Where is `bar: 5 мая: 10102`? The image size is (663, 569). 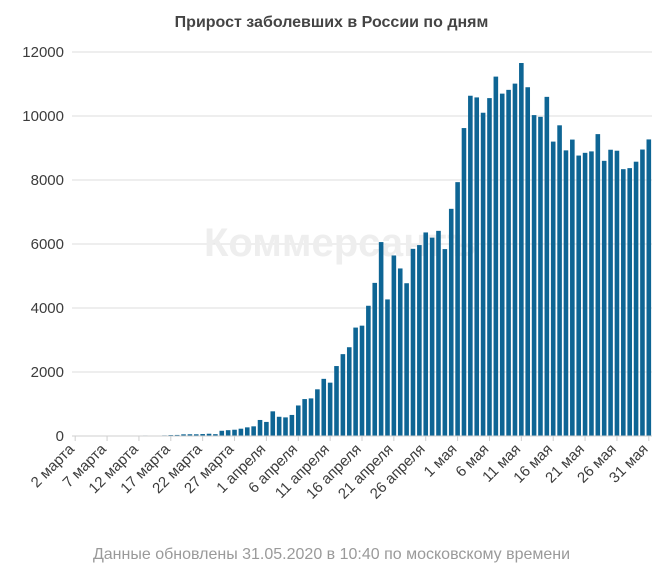 bar: 5 мая: 10102 is located at coordinates (483, 274).